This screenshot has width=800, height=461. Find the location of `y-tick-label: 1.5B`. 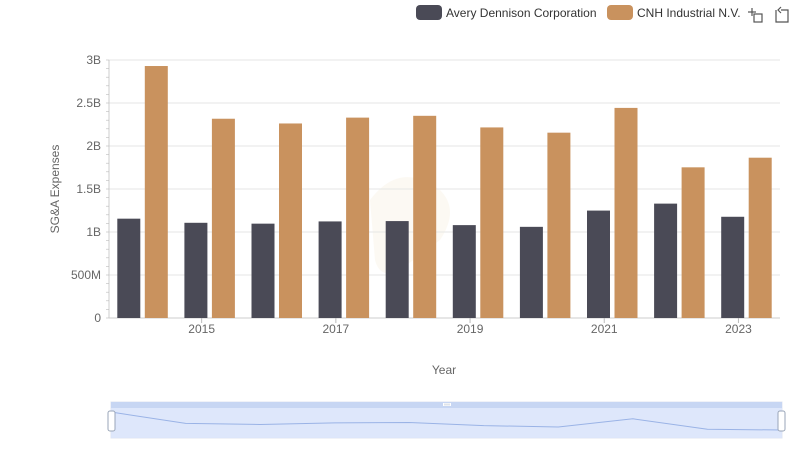

y-tick-label: 1.5B is located at coordinates (88, 189).